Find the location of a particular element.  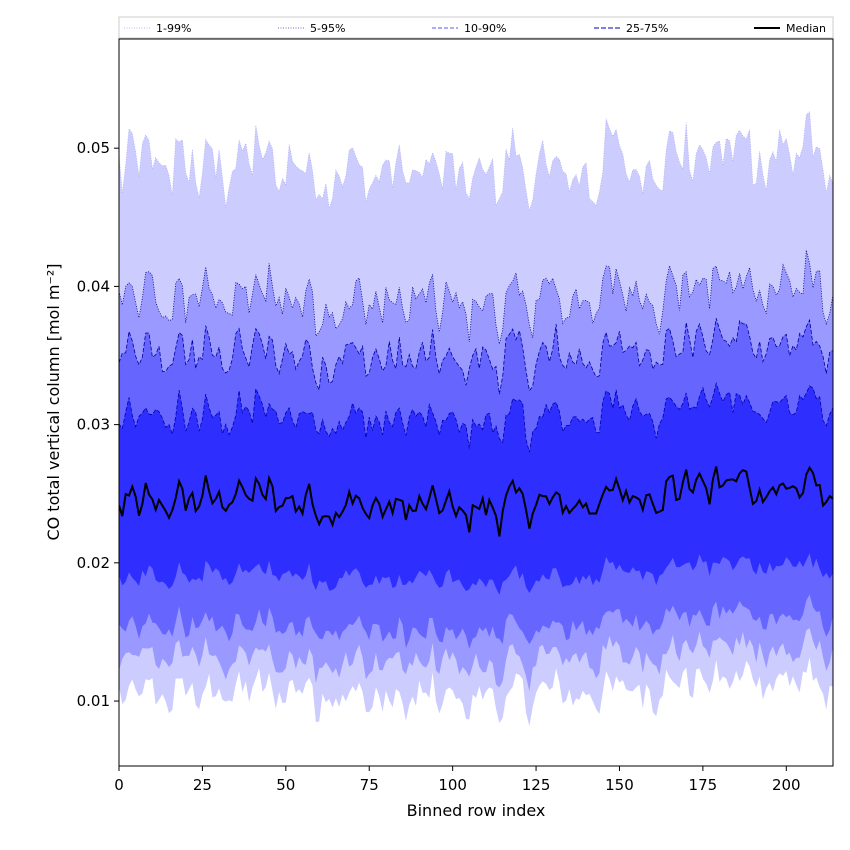

x-tick-label: 150 is located at coordinates (619, 785).